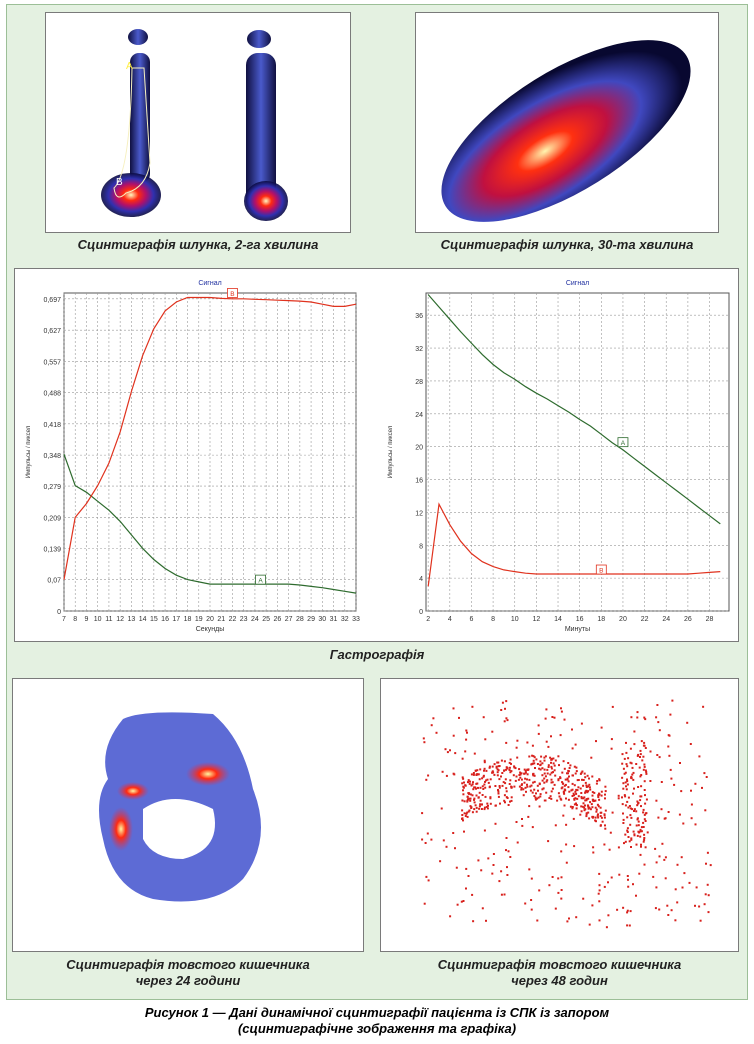  Describe the element at coordinates (334, 619) in the screenshot. I see `x-tick-label: 31` at that location.